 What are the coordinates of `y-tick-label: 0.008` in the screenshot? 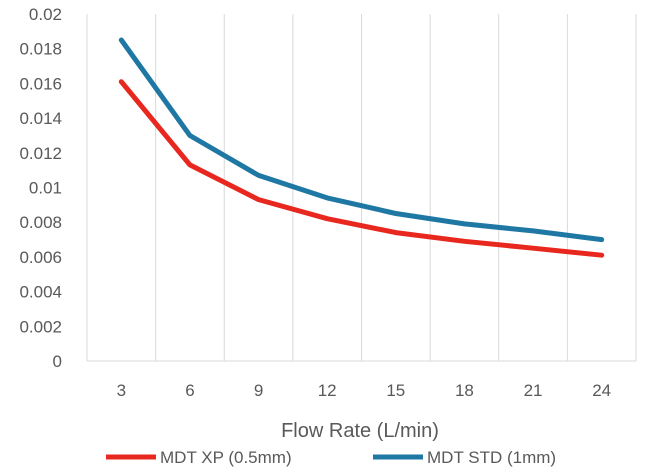 It's located at (40, 222).